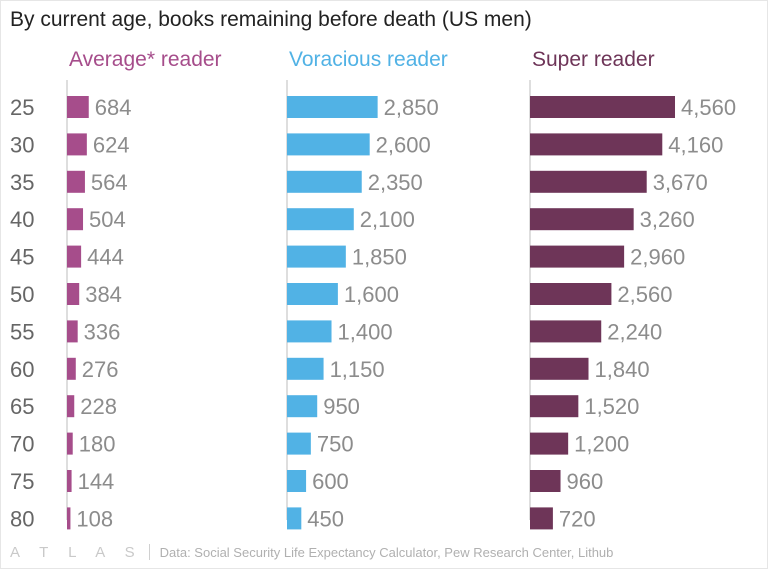 This screenshot has width=768, height=569. What do you see at coordinates (634, 331) in the screenshot?
I see `value-label-2-55: 2,240` at bounding box center [634, 331].